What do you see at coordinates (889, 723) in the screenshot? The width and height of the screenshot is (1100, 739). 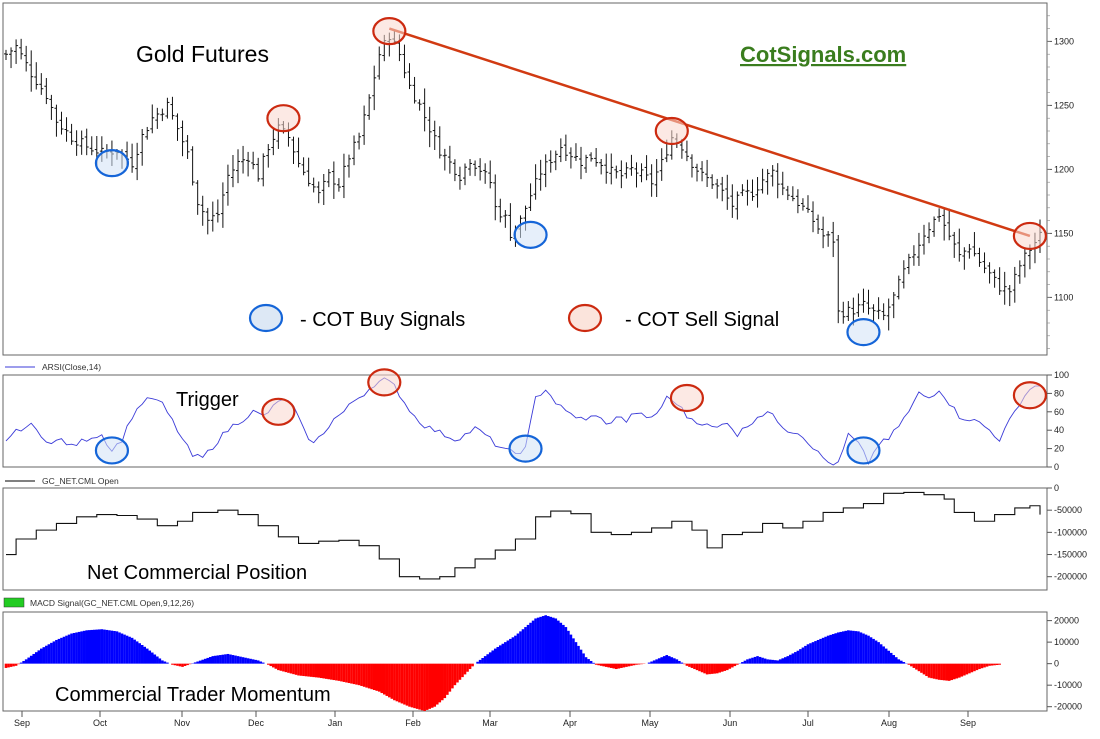 I see `x-tick-label: Aug` at bounding box center [889, 723].